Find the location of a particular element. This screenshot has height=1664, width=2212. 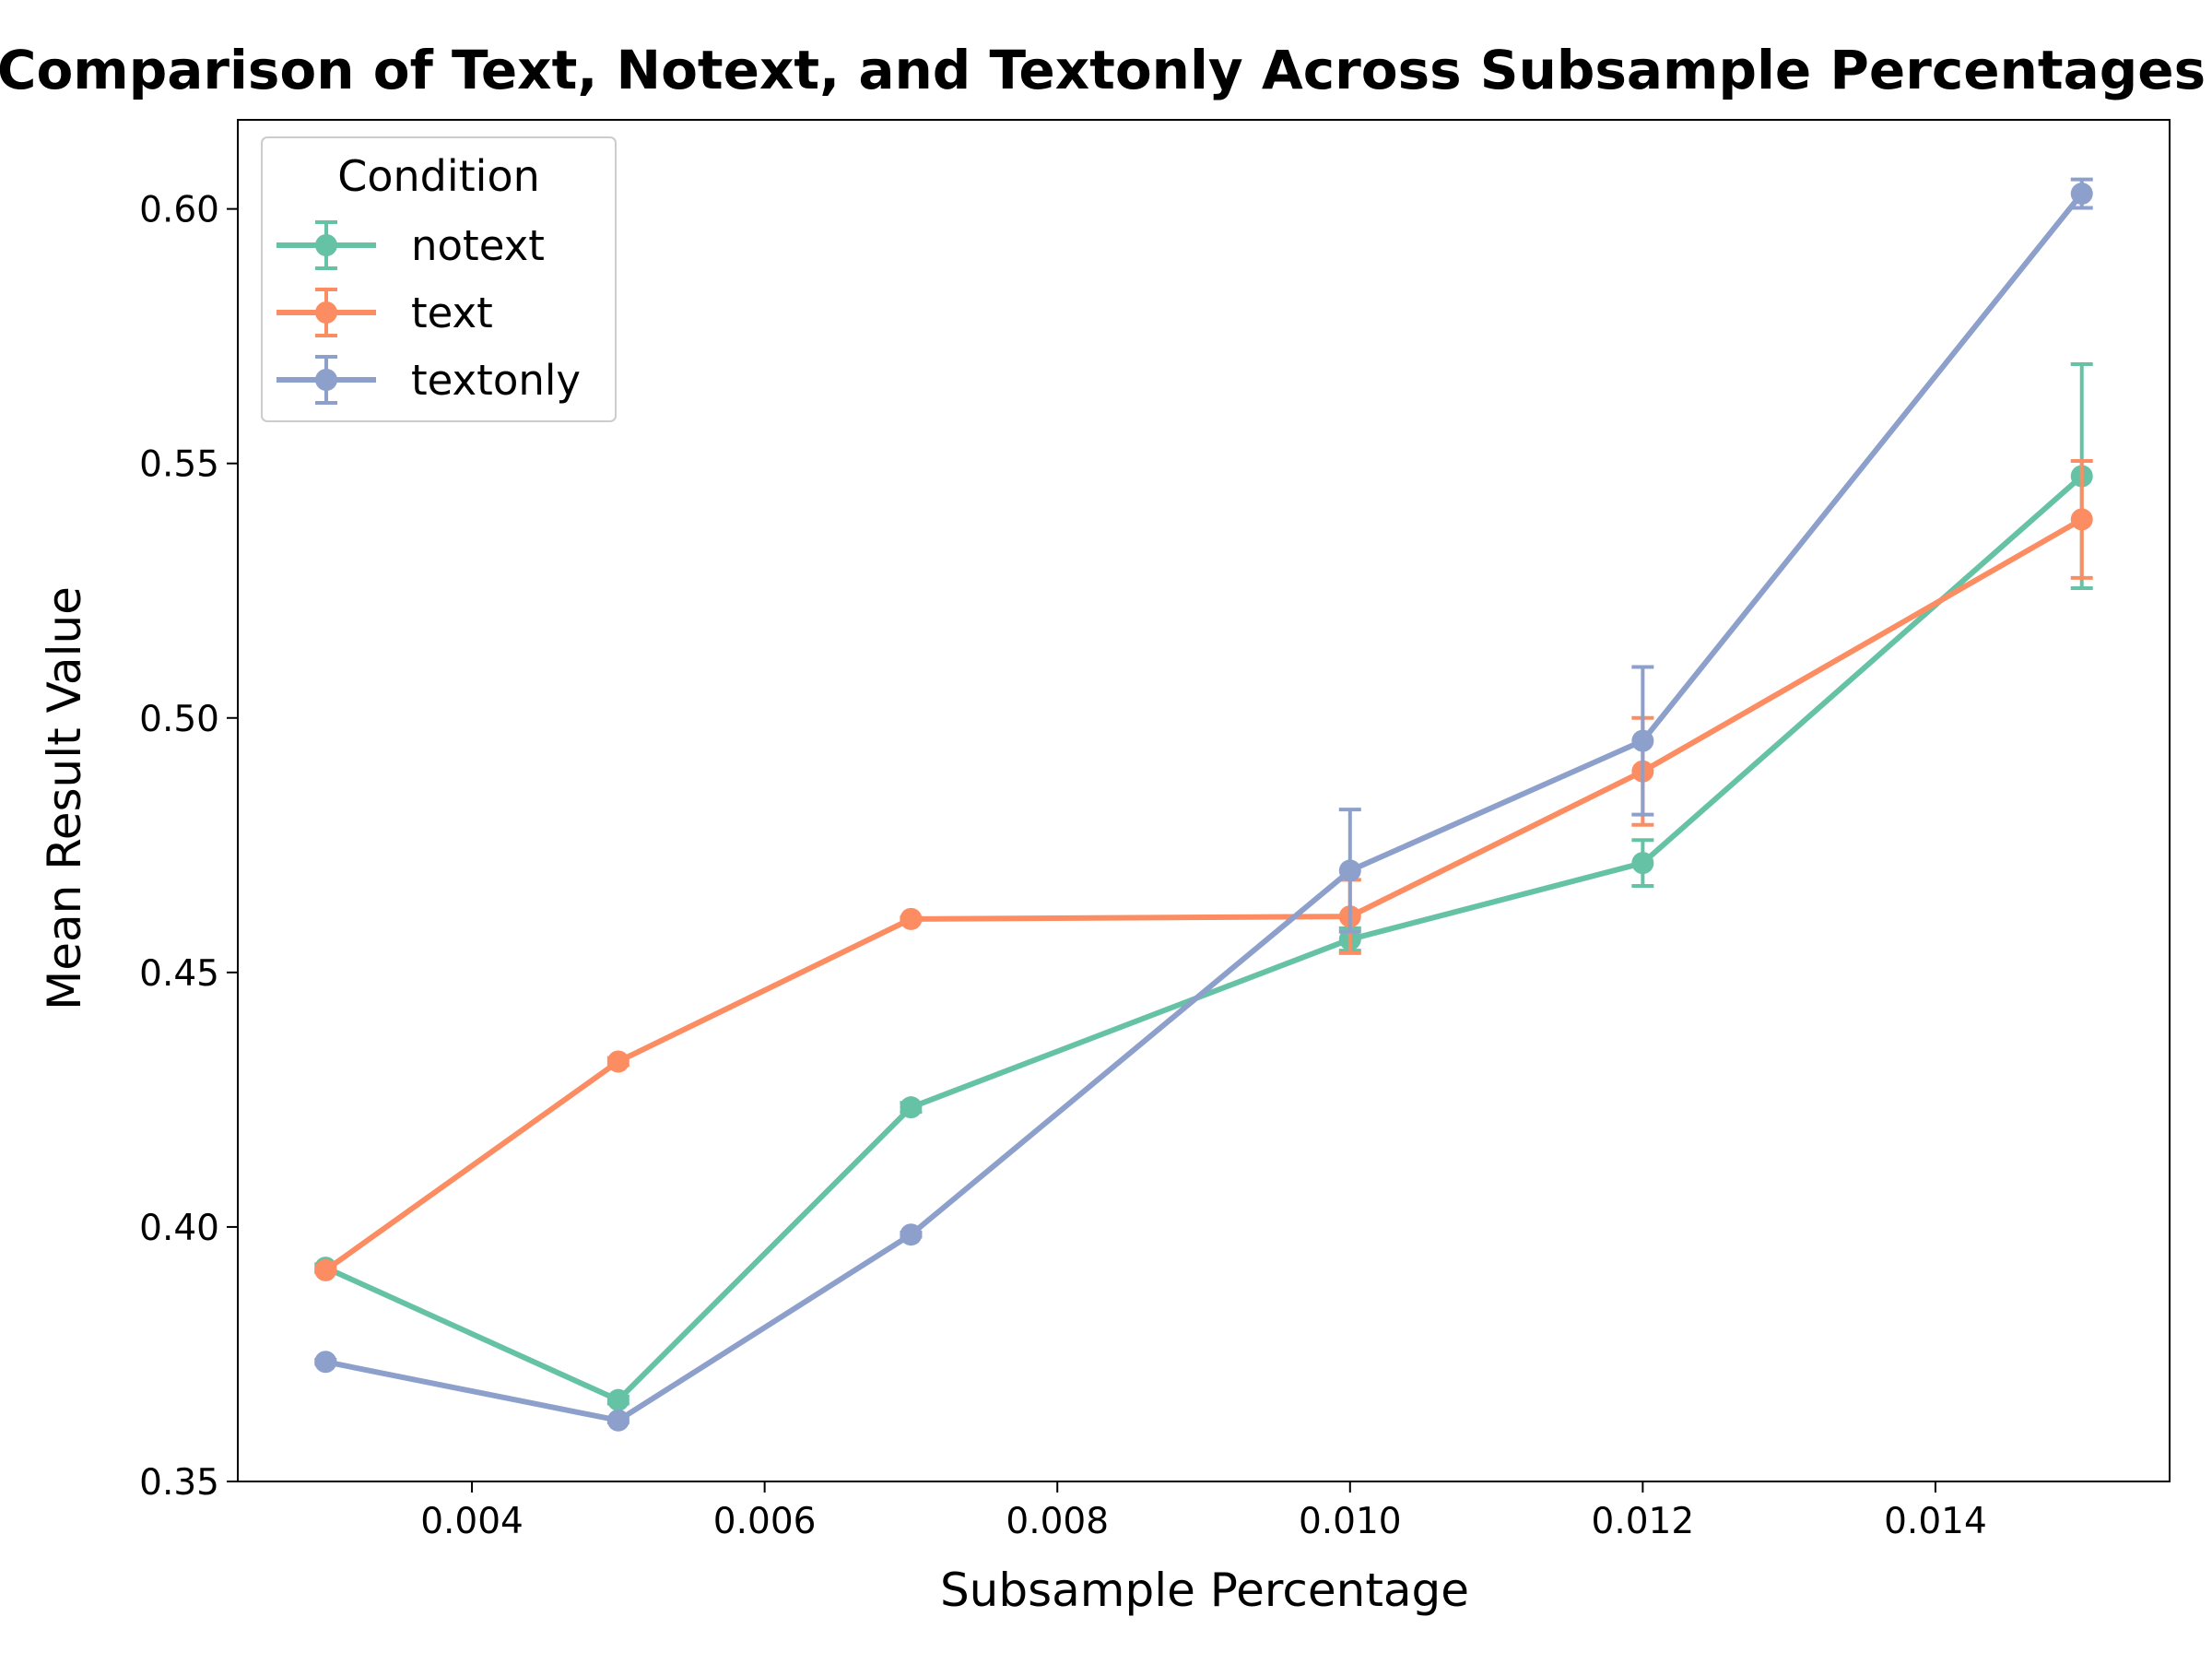

y-tick-label: 0.55 is located at coordinates (179, 465).